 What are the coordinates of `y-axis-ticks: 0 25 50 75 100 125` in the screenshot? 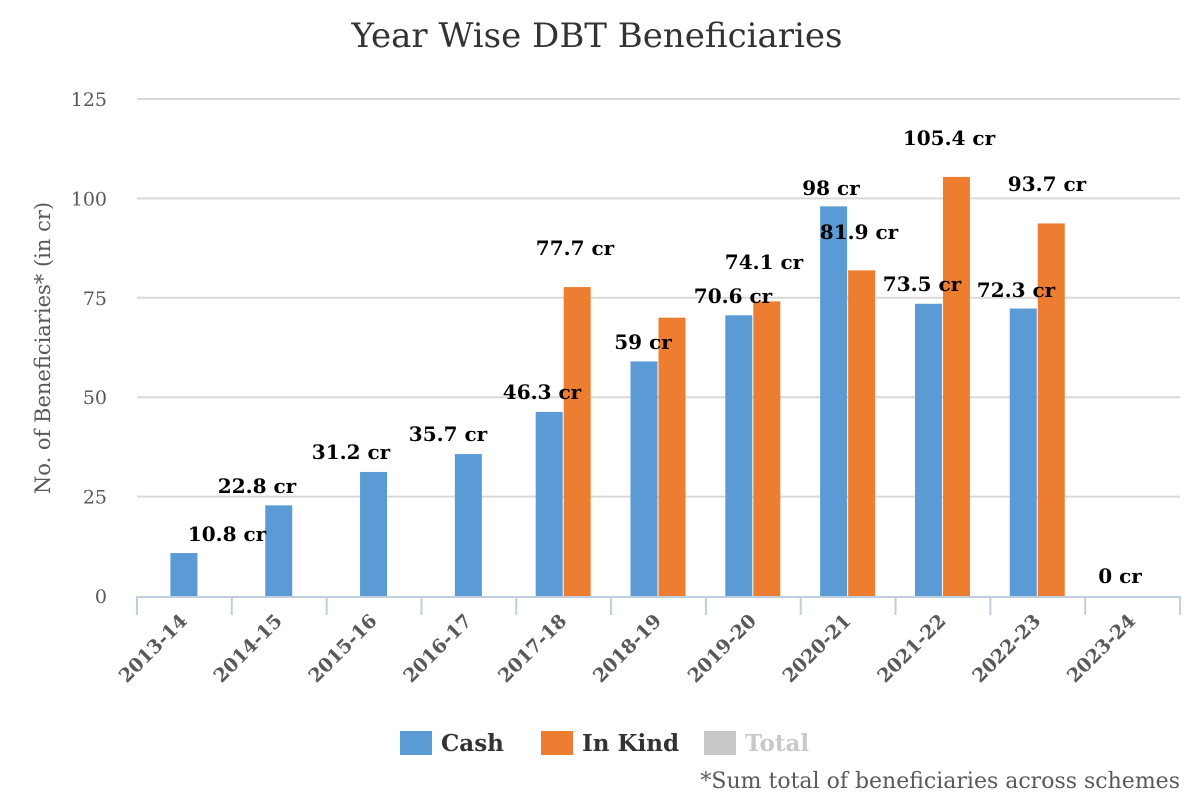 It's located at (89, 348).